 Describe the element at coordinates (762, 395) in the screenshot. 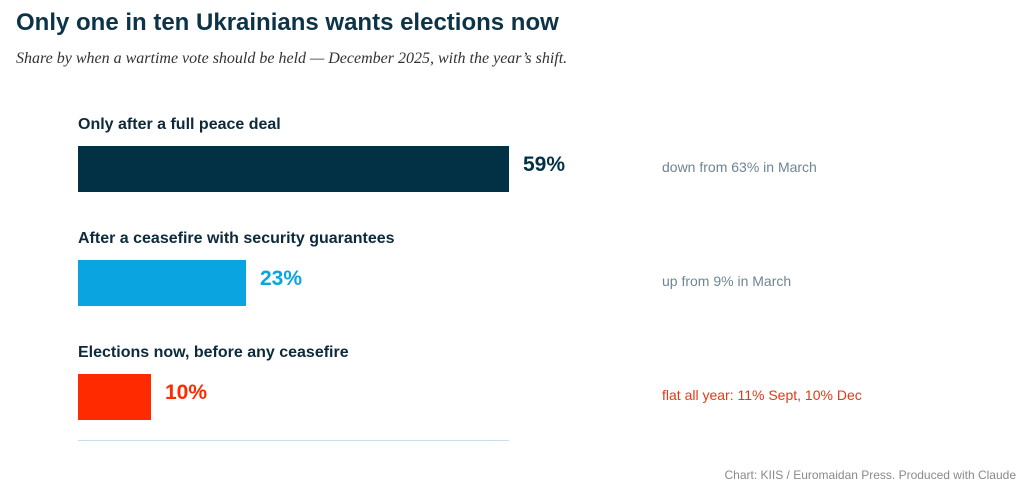

I see `change-annotation: flat all year: 11% Sept, 10% Dec` at that location.